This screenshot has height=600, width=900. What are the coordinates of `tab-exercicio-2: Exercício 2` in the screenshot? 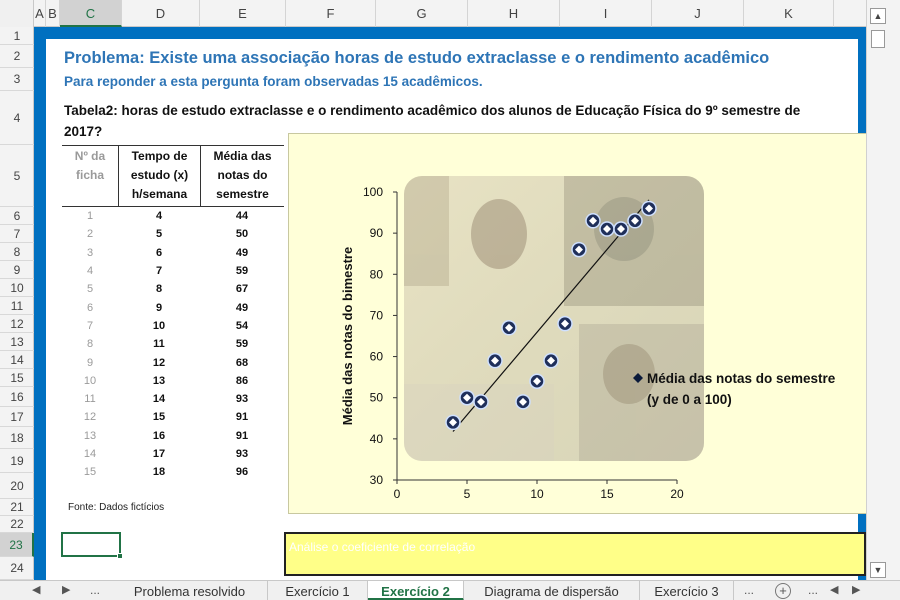 It's located at (416, 590).